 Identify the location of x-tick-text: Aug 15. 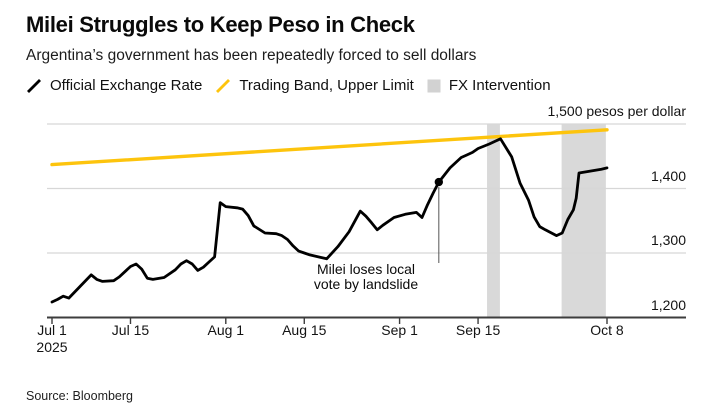
(304, 330).